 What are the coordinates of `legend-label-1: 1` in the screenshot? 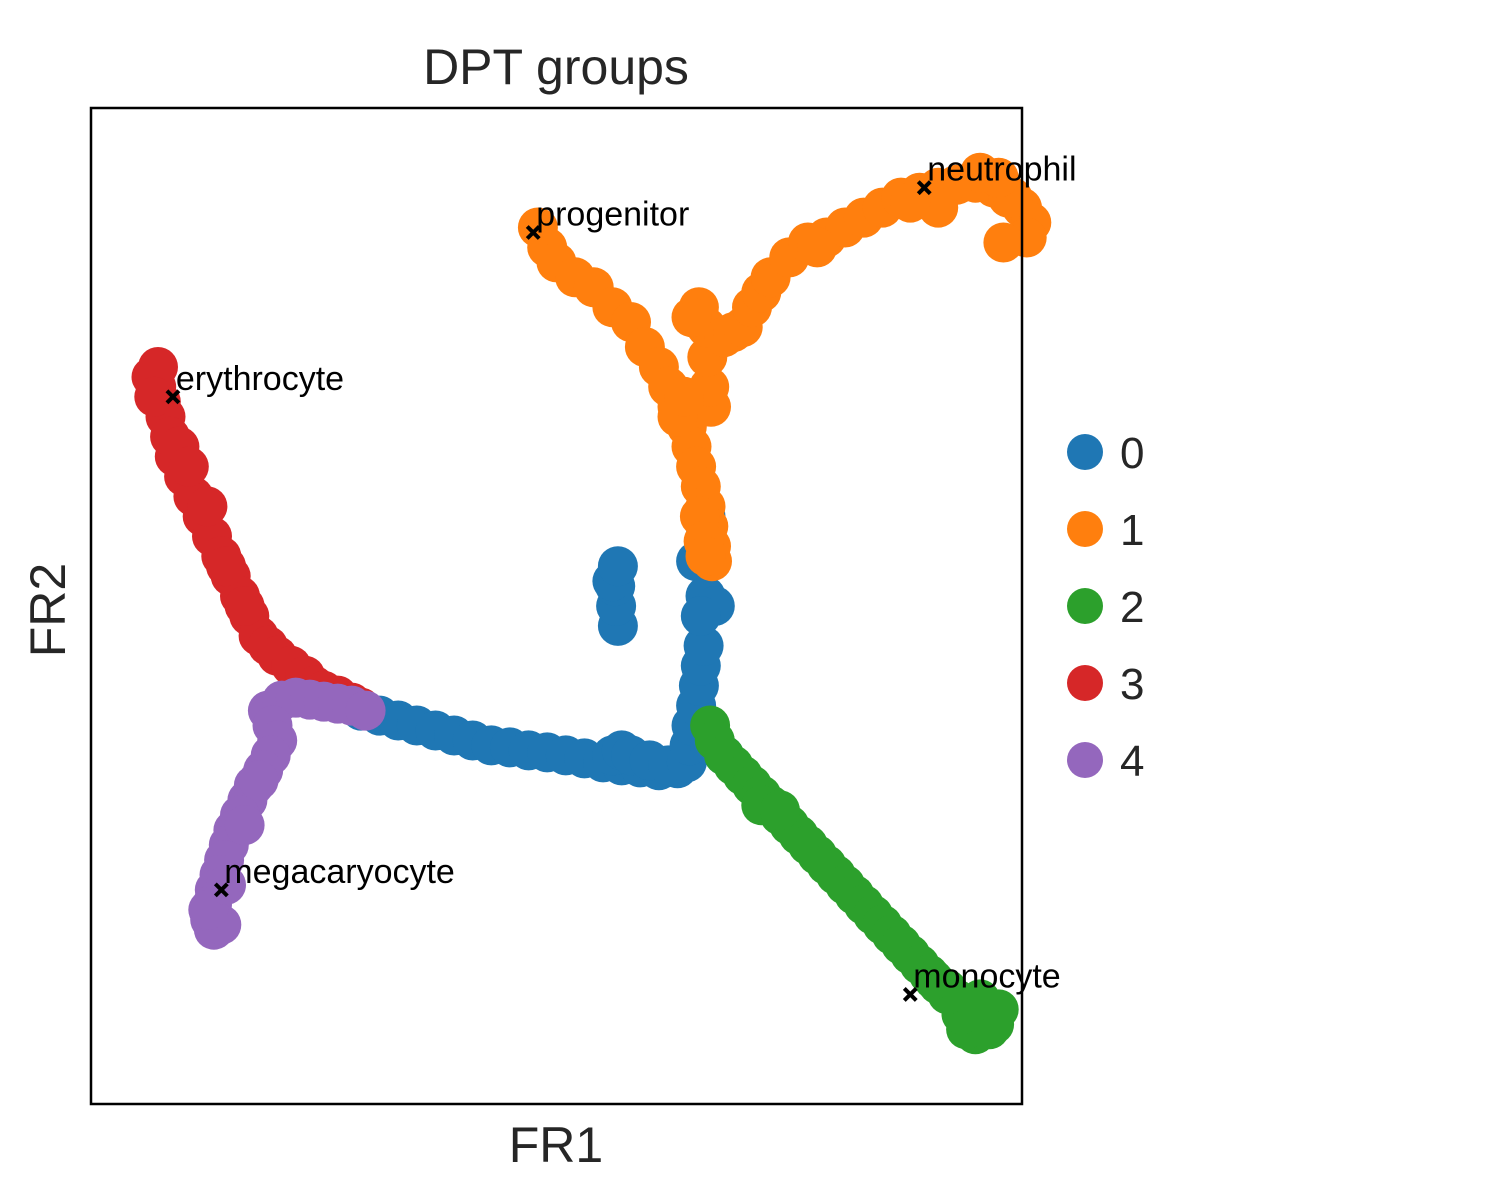 It's located at (1132, 530).